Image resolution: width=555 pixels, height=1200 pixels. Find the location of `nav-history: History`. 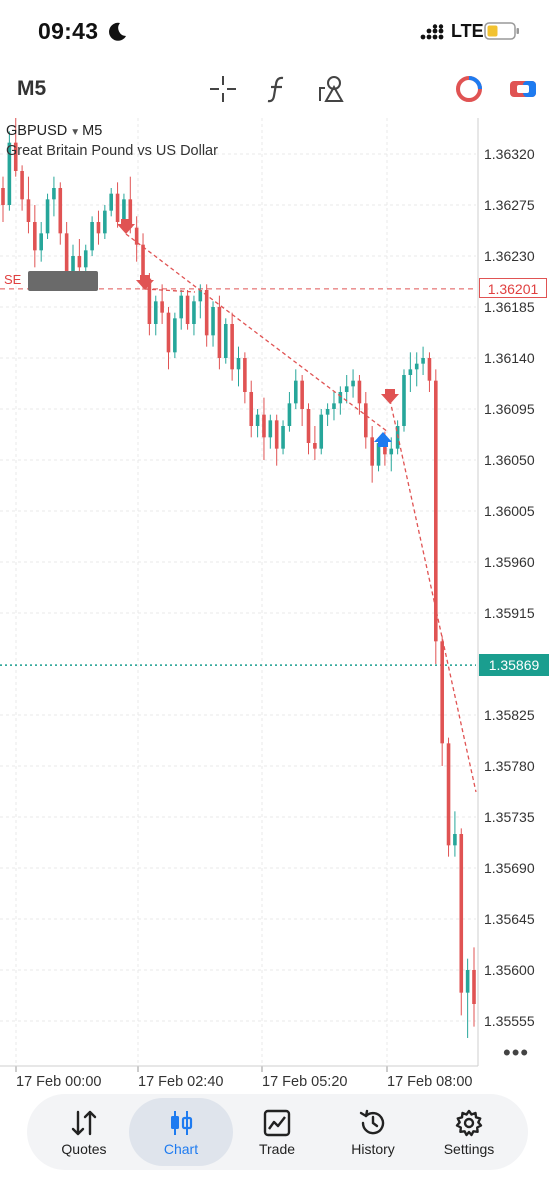

nav-history: History is located at coordinates (373, 1132).